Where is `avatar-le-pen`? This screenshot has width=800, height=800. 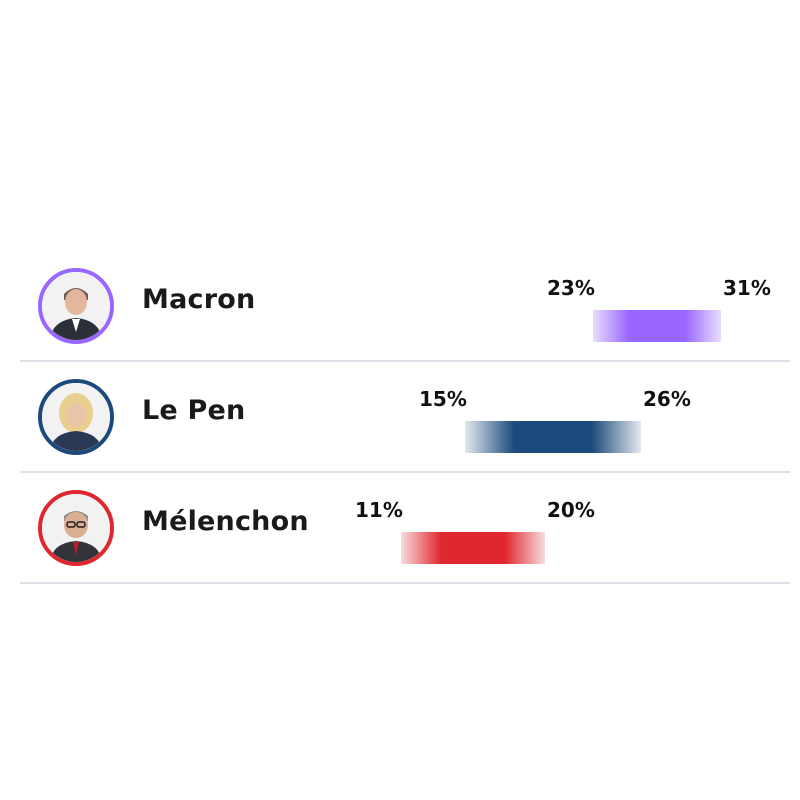 avatar-le-pen is located at coordinates (76, 417).